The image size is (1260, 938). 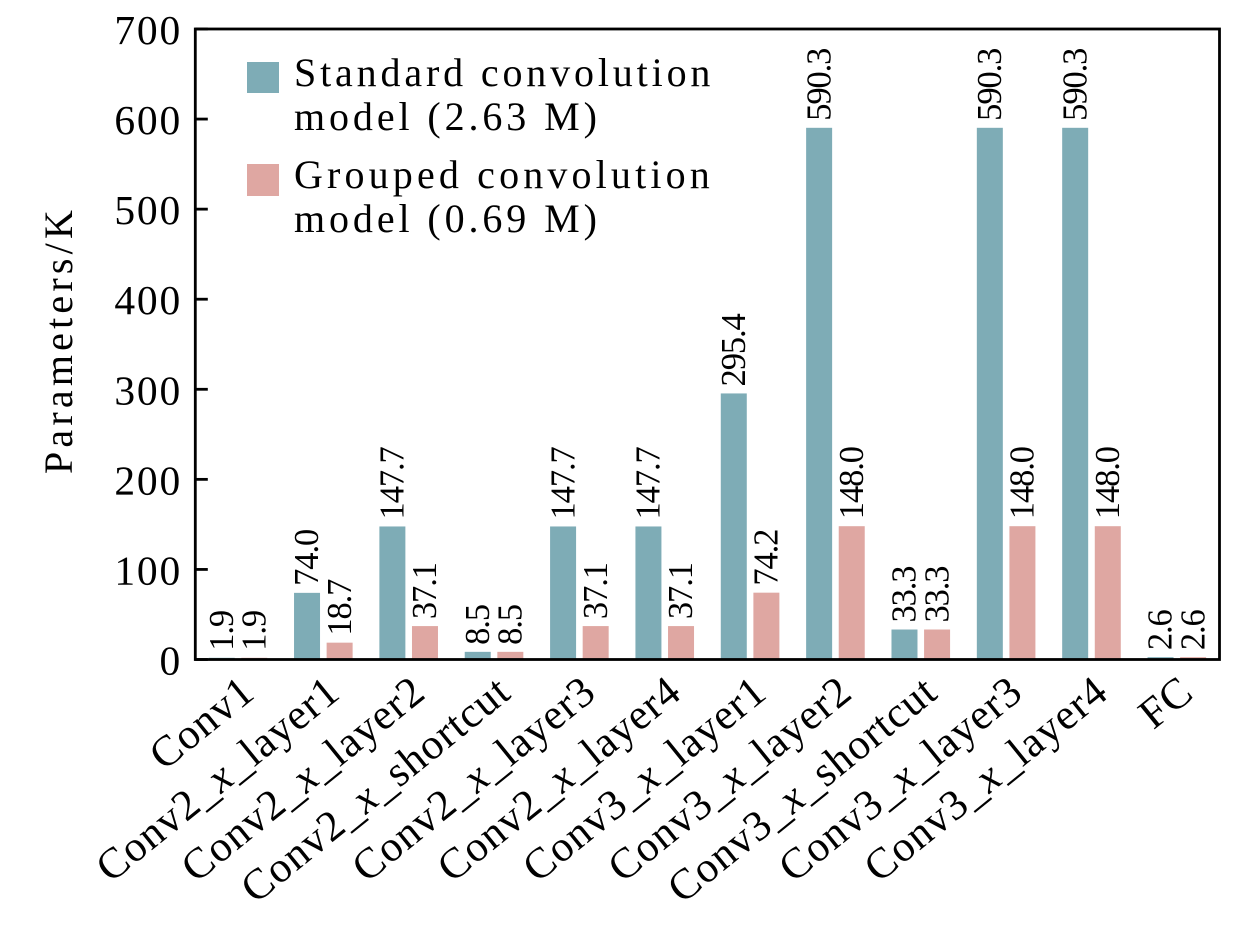 I want to click on svg-text: 600, so click(x=148, y=120).